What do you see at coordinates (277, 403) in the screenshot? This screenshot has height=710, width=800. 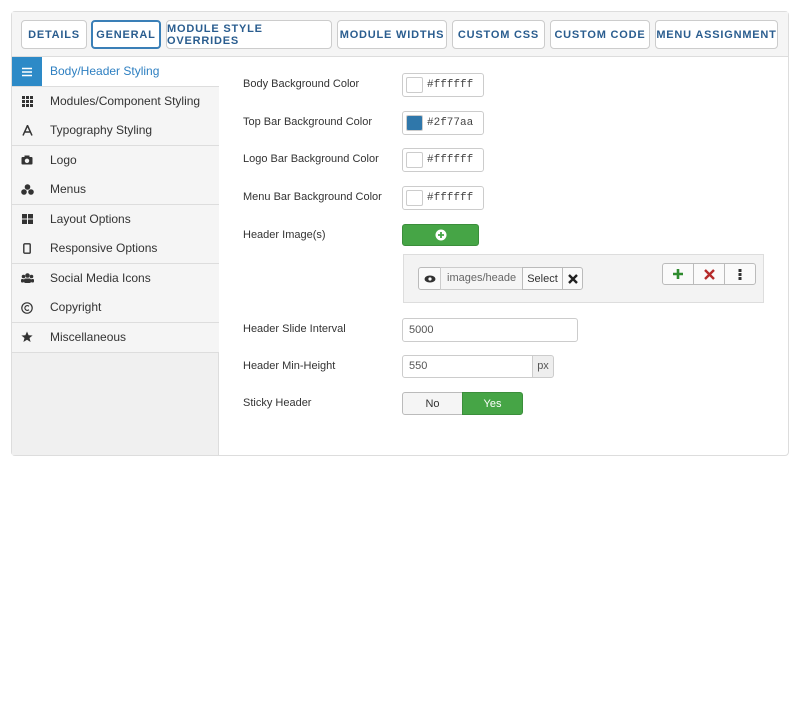 I see `field-label: Sticky Header` at bounding box center [277, 403].